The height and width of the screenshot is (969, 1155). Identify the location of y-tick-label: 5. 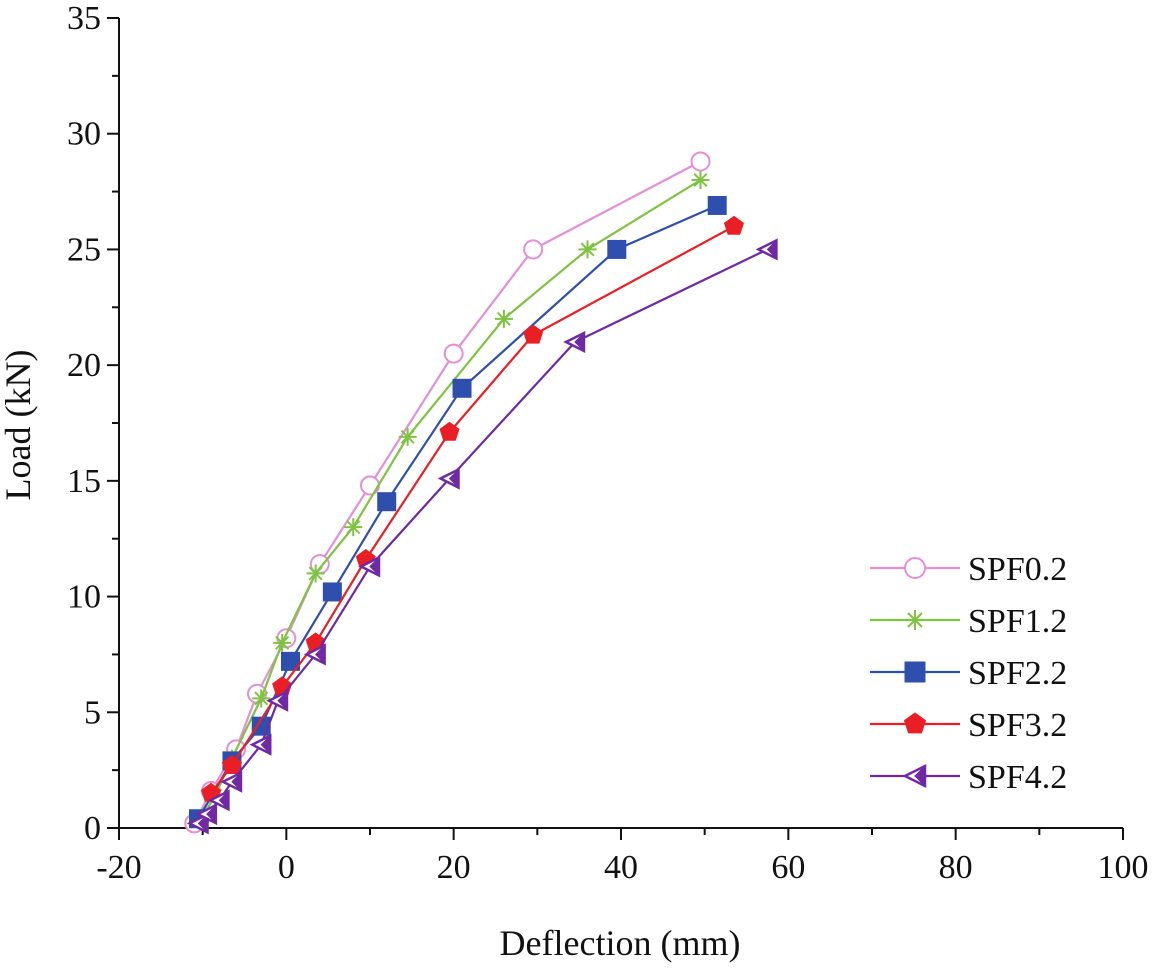
(92, 712).